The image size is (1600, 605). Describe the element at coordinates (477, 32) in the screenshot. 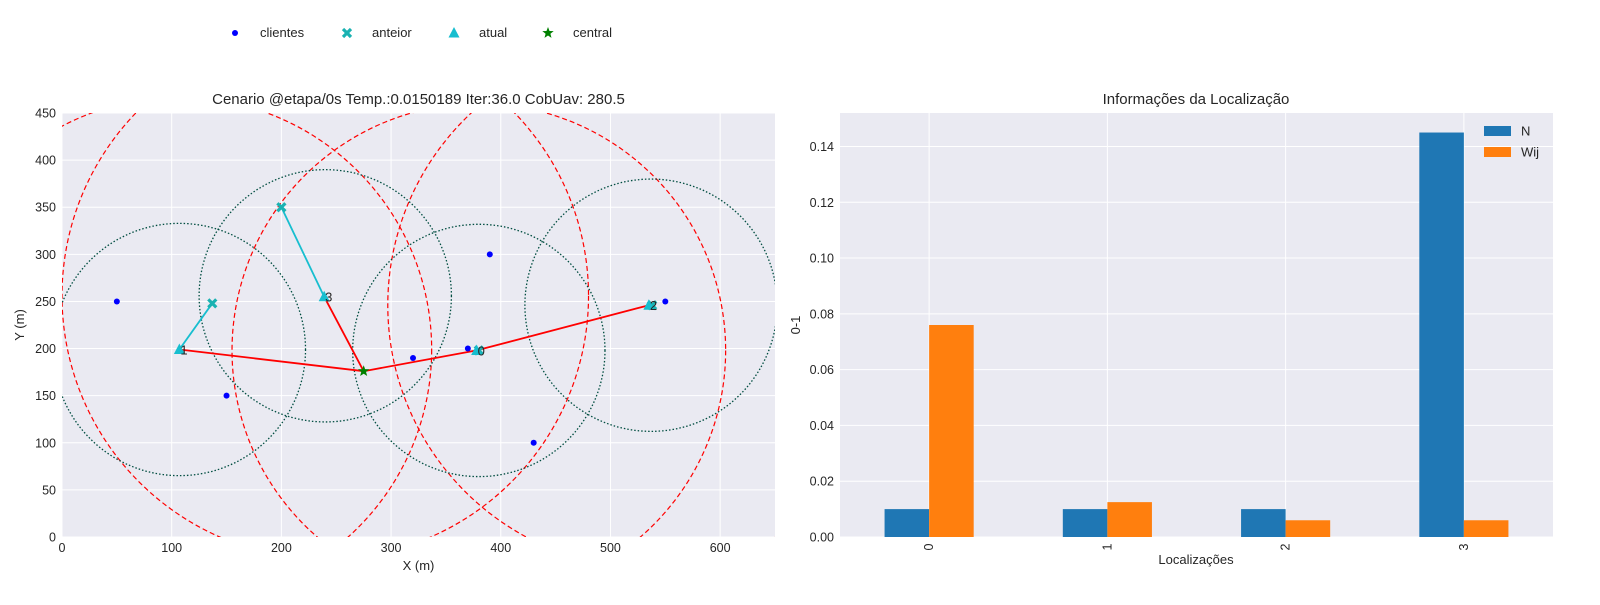

I see `legend-item-atual: atual` at that location.